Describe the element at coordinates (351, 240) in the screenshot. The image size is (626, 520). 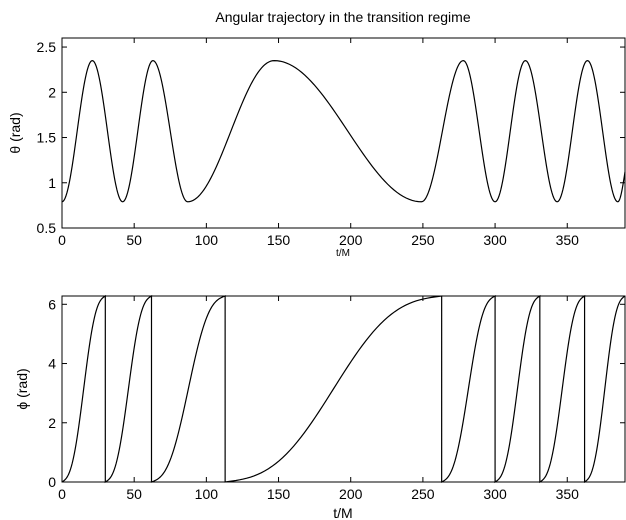
I see `theta-xtick-label: 200` at that location.